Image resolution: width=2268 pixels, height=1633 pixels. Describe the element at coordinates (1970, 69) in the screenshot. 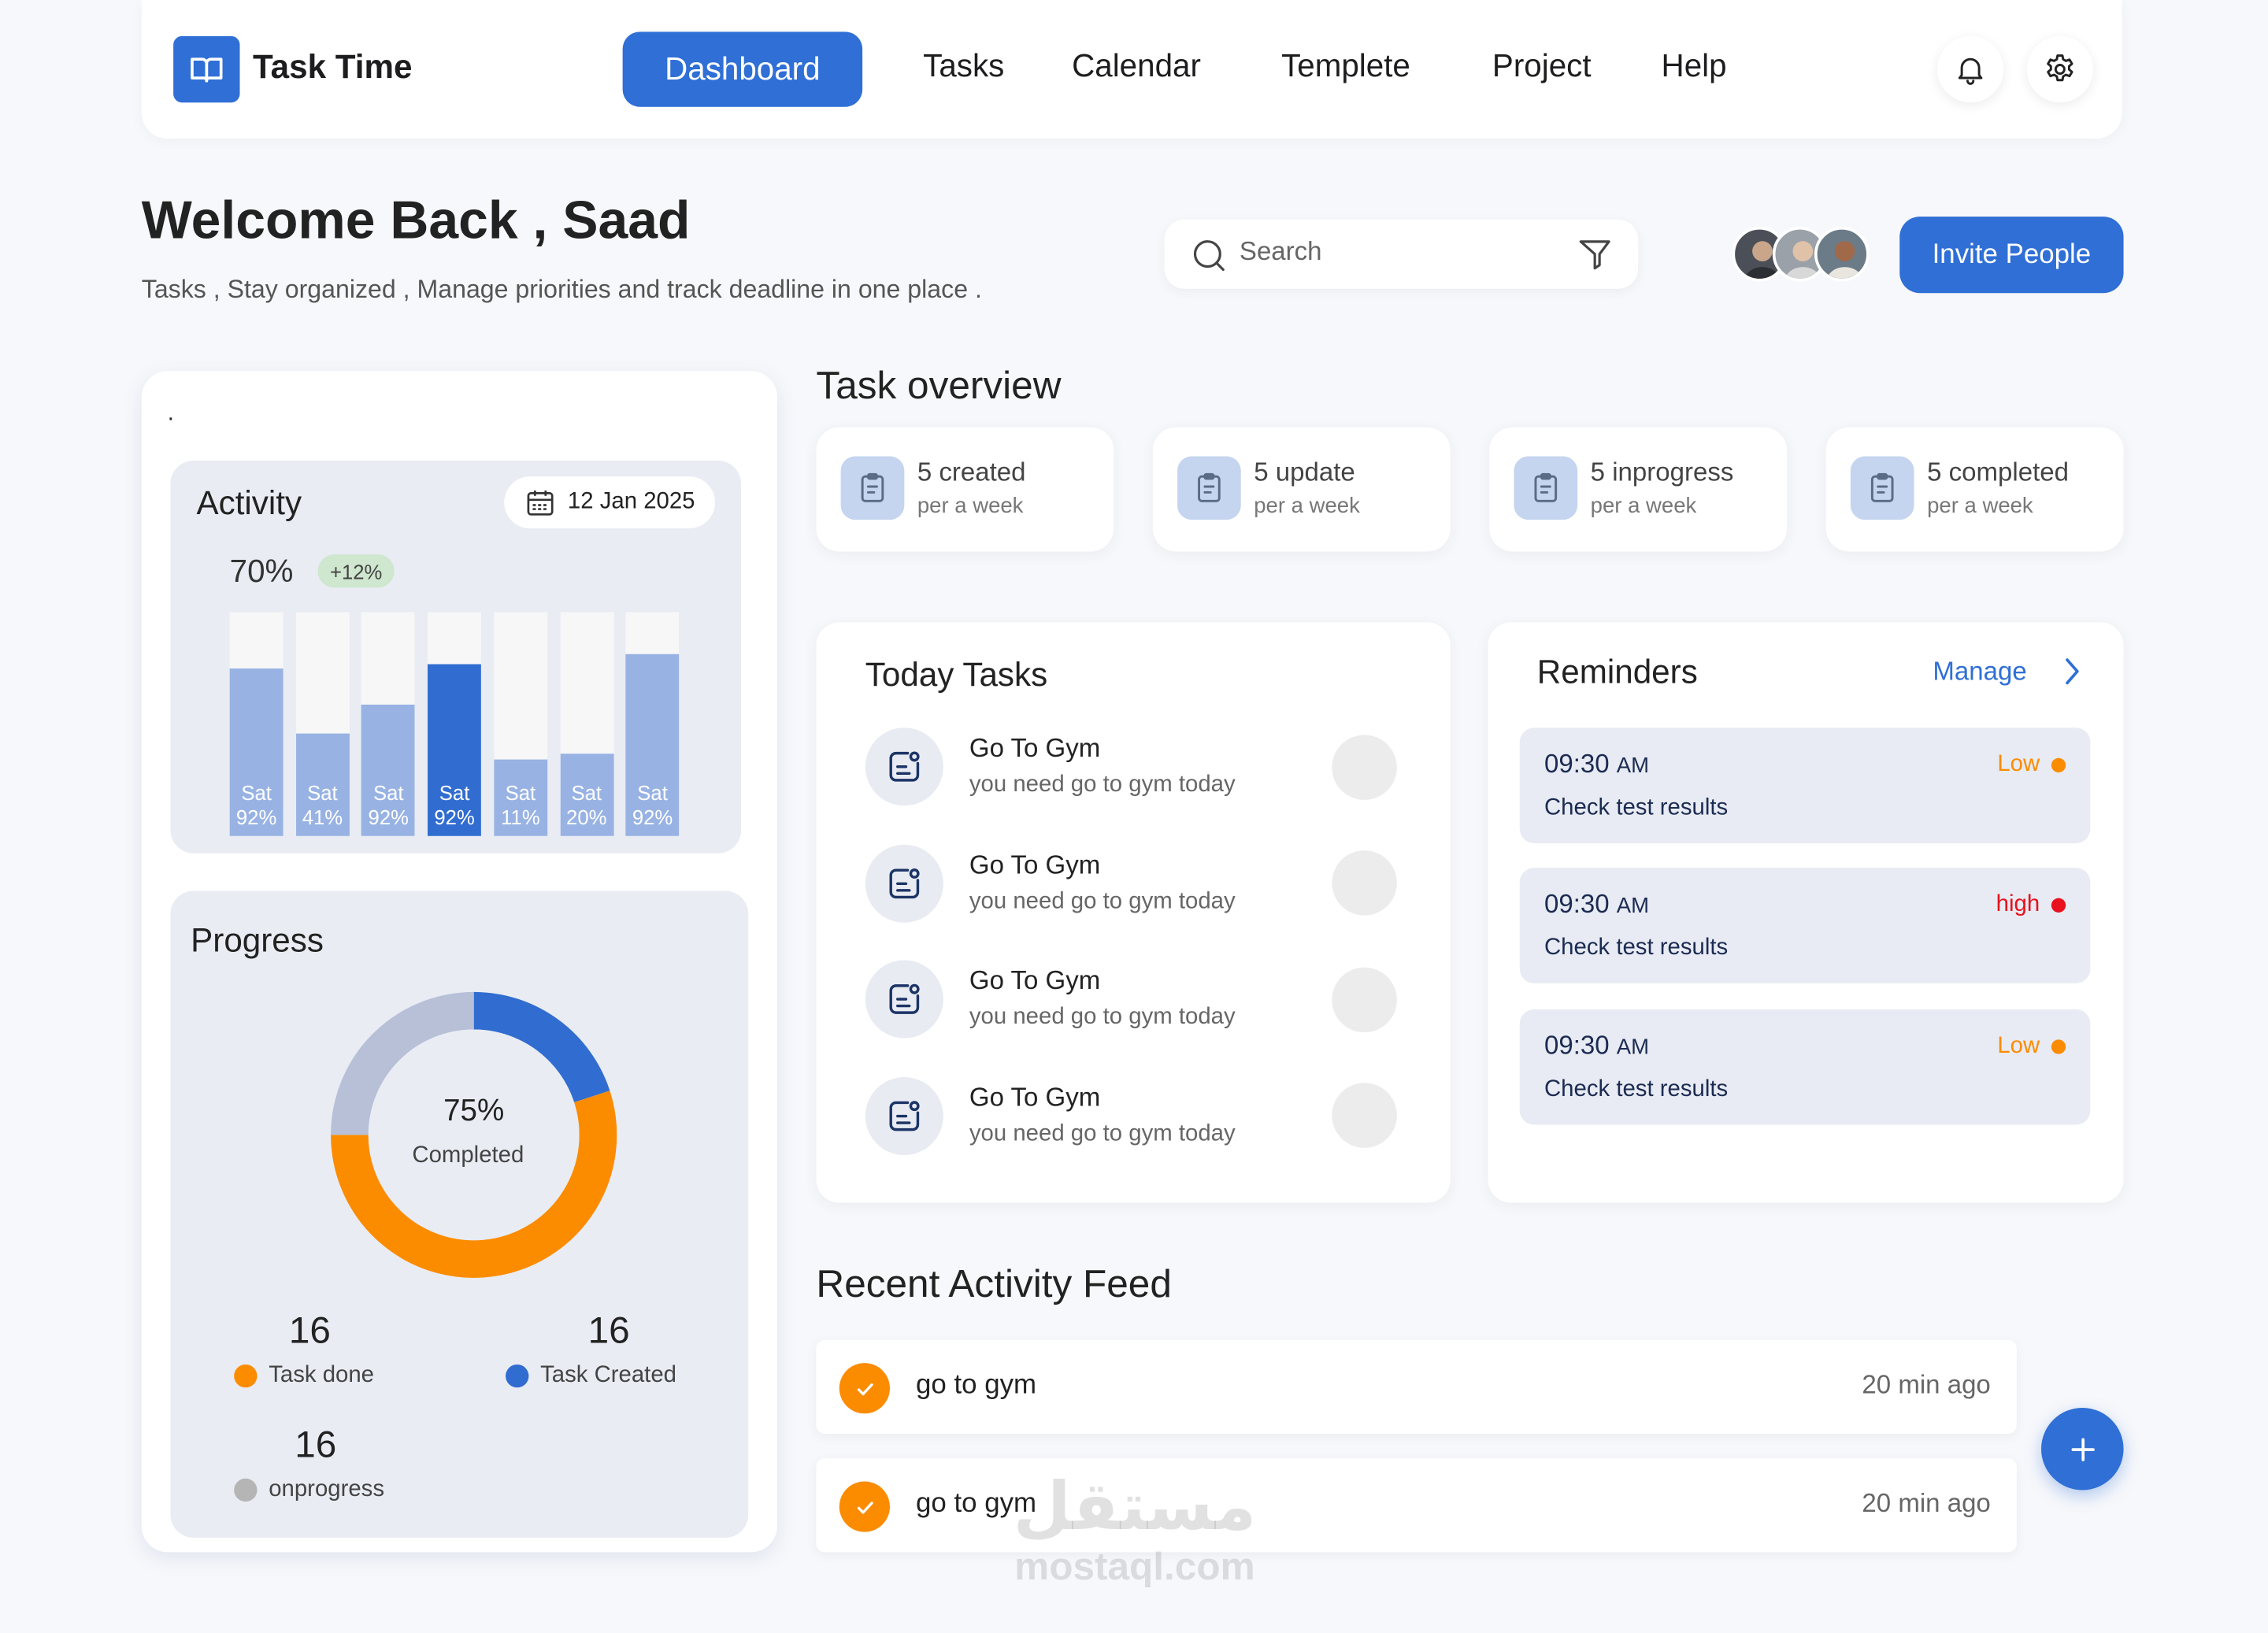

I see `notifications-button` at that location.